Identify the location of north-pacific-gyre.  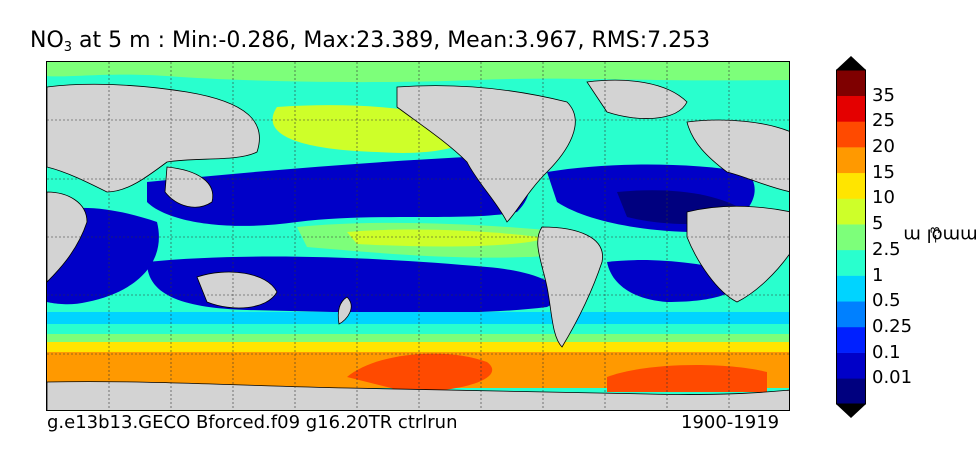
(338, 191).